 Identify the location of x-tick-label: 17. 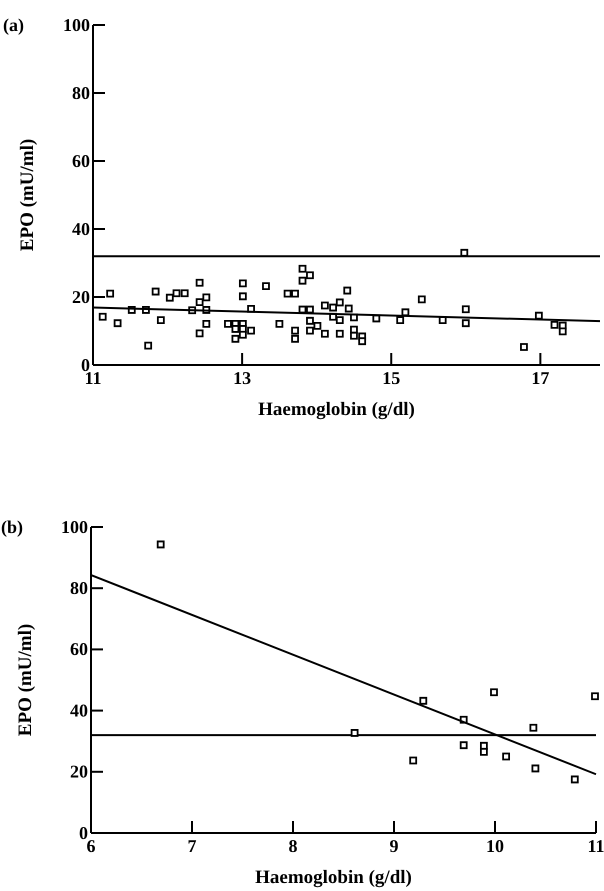
(540, 378).